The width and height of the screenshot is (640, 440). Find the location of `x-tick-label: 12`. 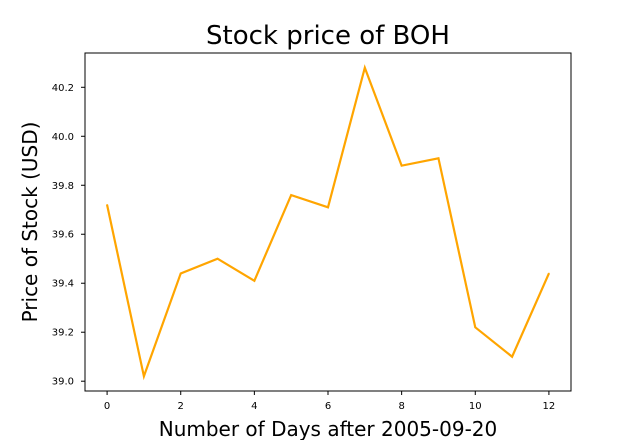

x-tick-label: 12 is located at coordinates (549, 406).